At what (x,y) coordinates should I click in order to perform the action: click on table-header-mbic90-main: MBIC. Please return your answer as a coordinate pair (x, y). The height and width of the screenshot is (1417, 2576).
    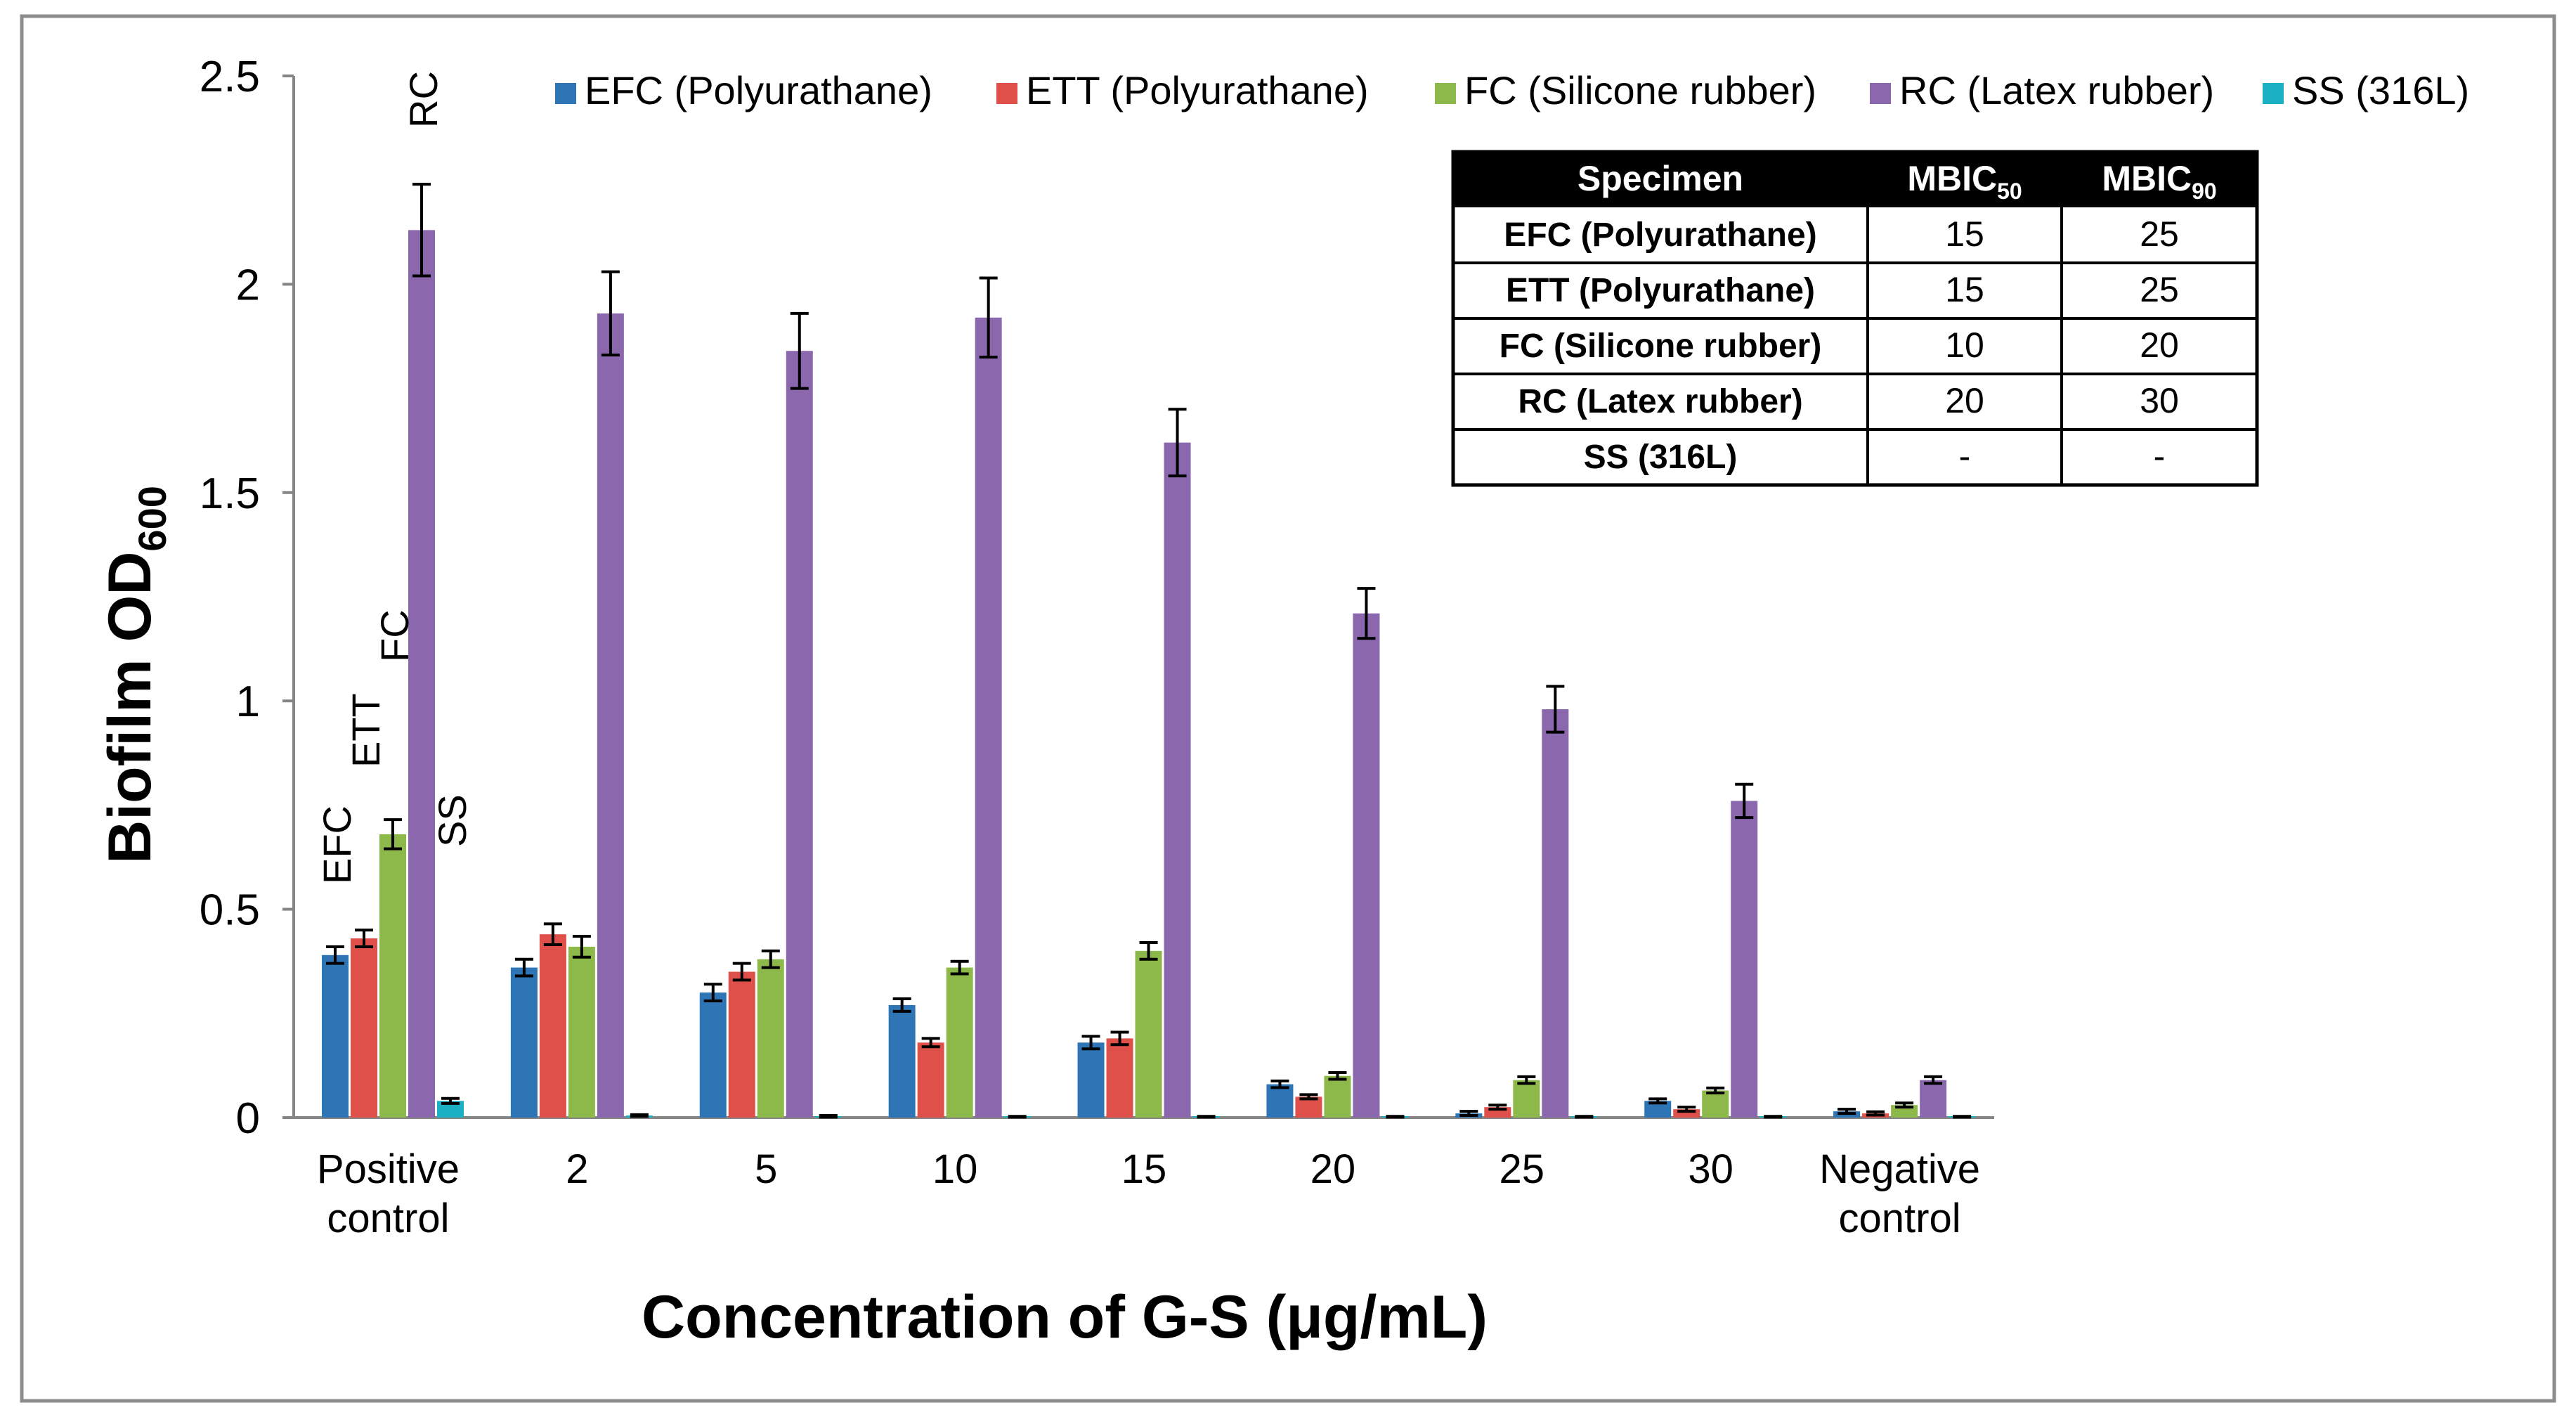
    Looking at the image, I should click on (2147, 178).